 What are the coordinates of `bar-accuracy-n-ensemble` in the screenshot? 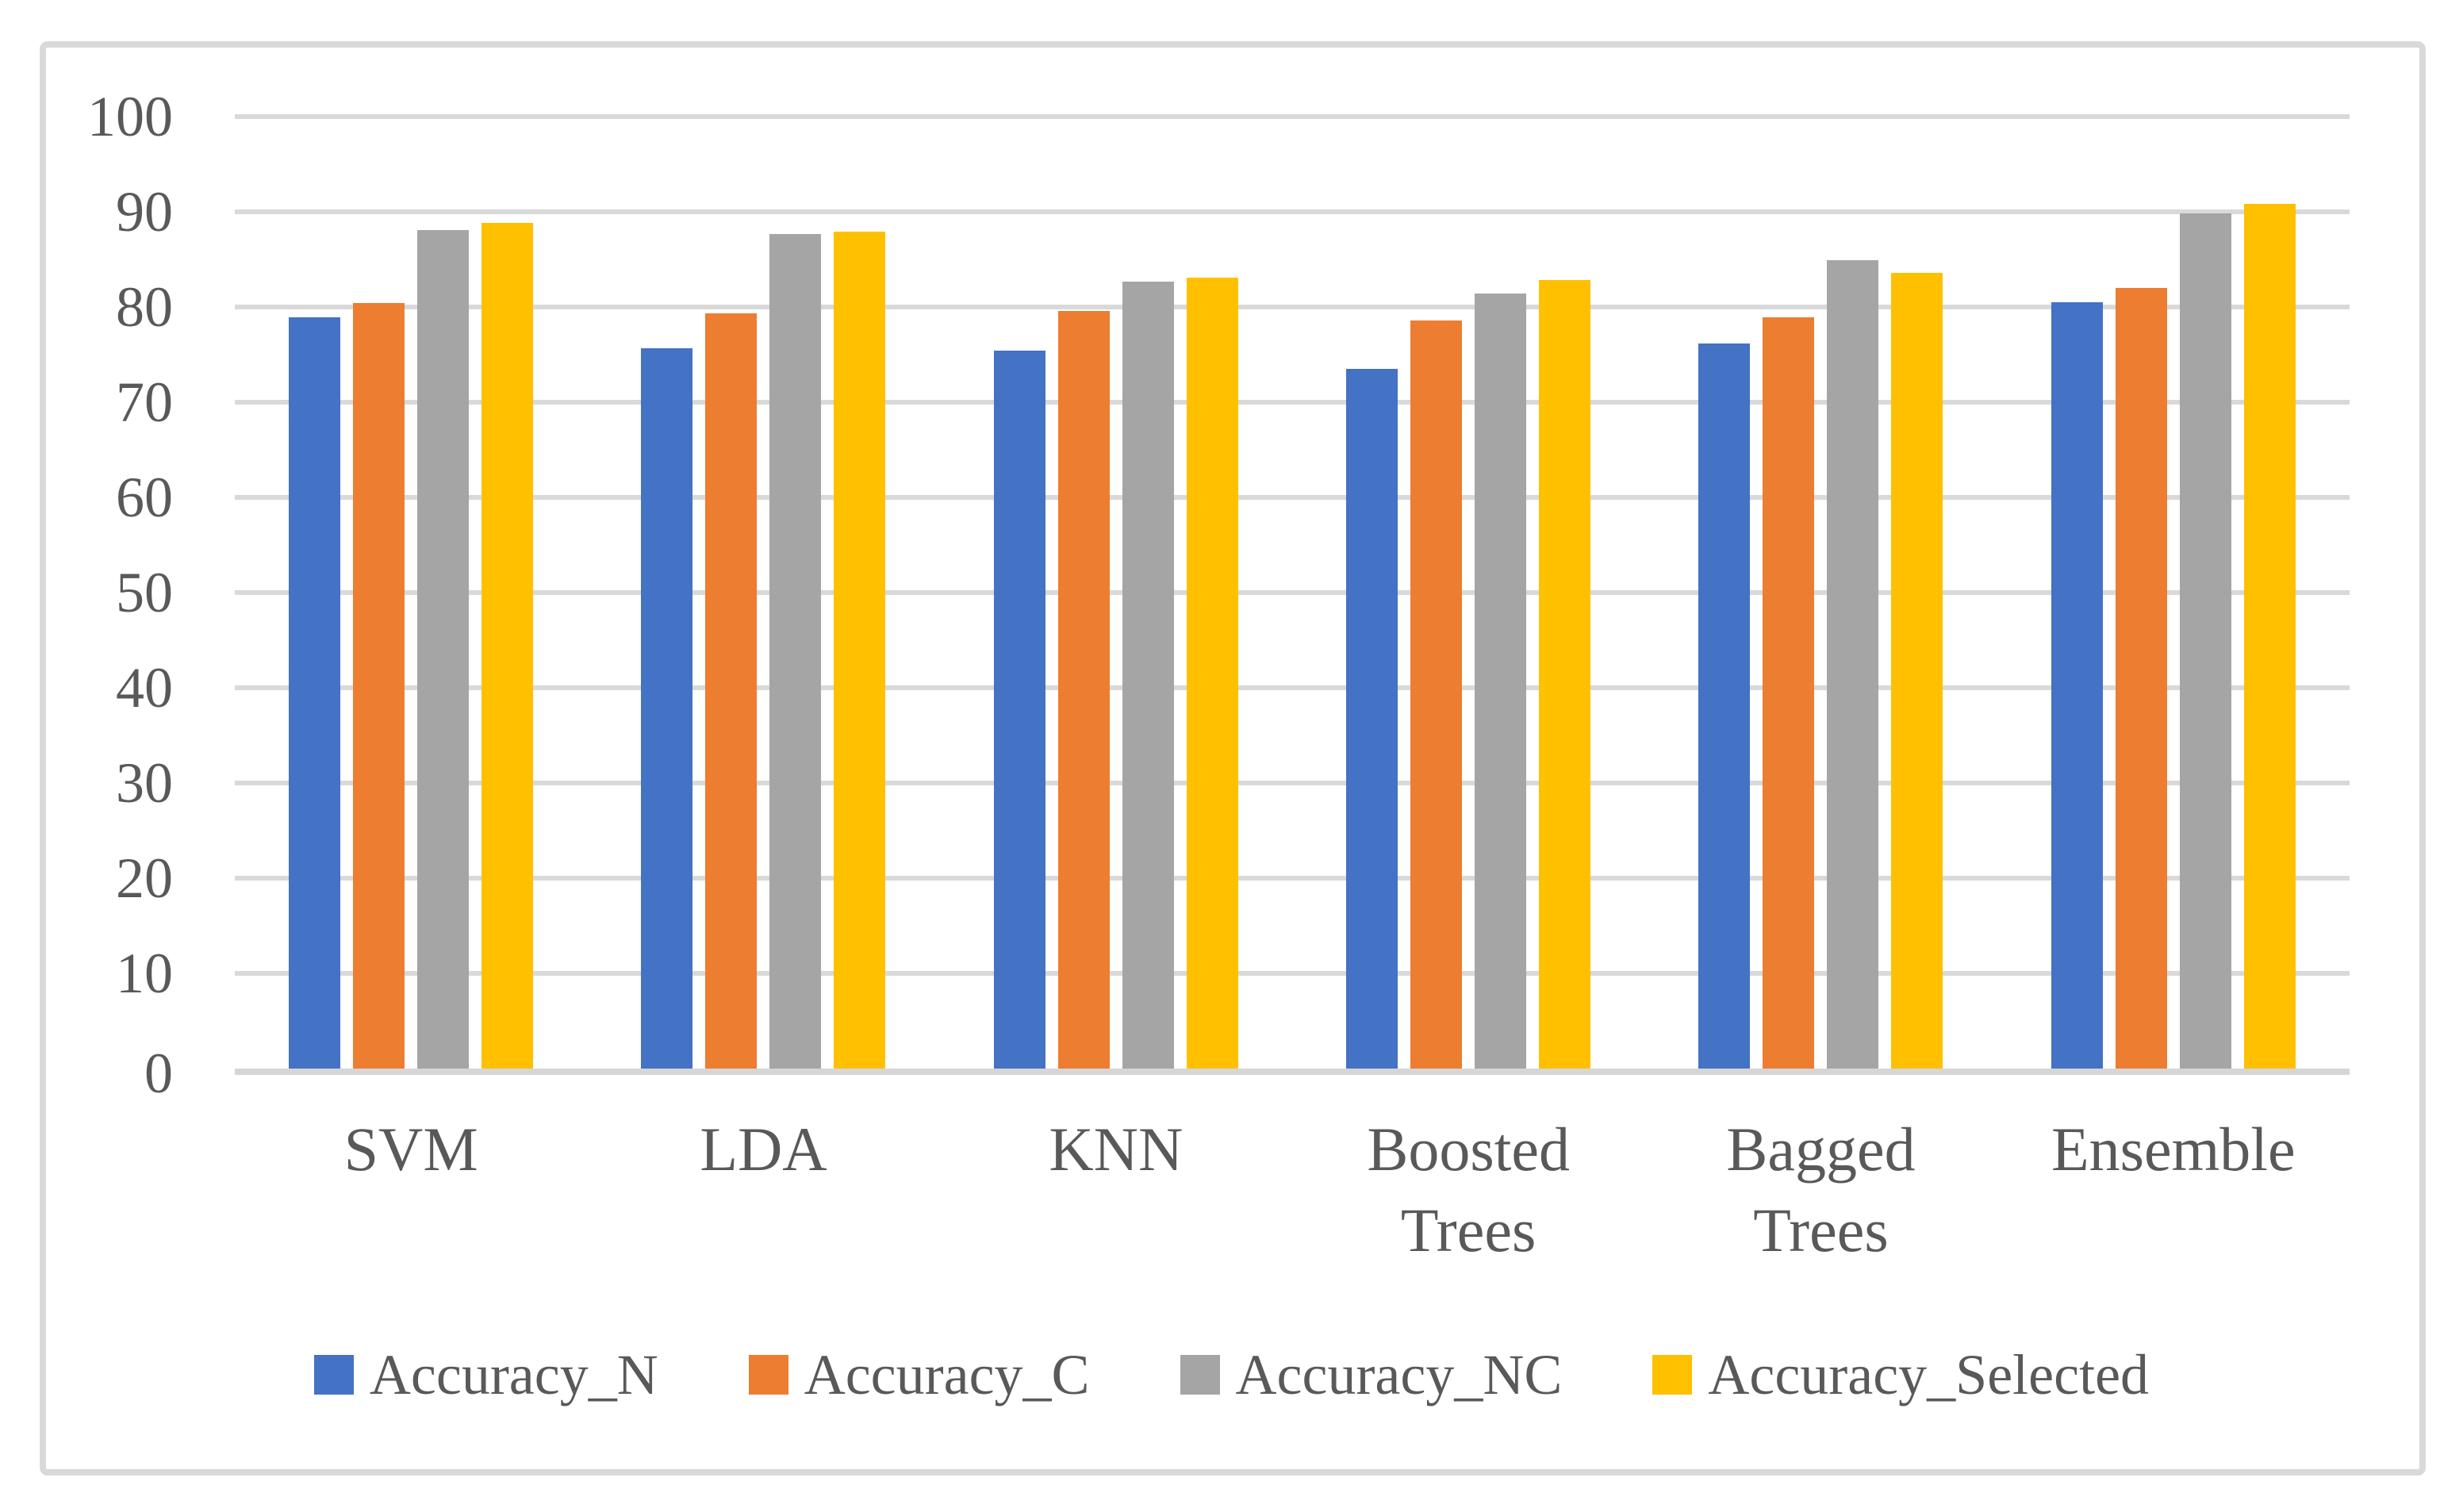 It's located at (2077, 686).